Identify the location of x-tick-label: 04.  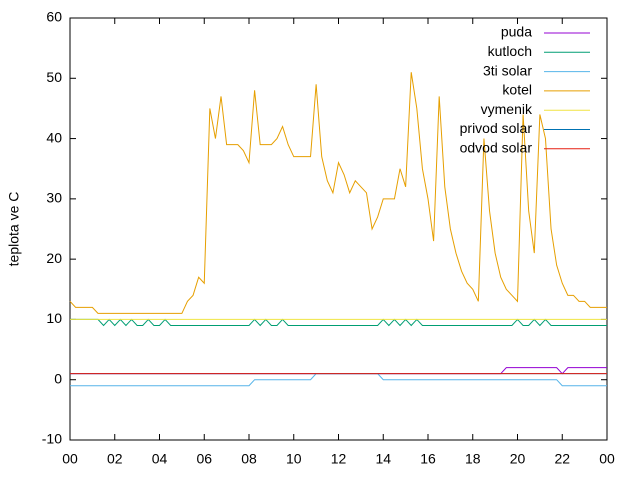
(160, 459).